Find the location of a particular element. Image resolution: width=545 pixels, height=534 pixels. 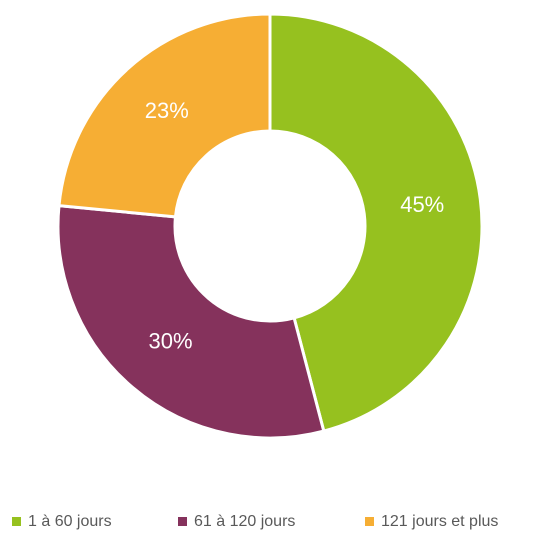

legend-label: 61 à 120 jours is located at coordinates (244, 521).